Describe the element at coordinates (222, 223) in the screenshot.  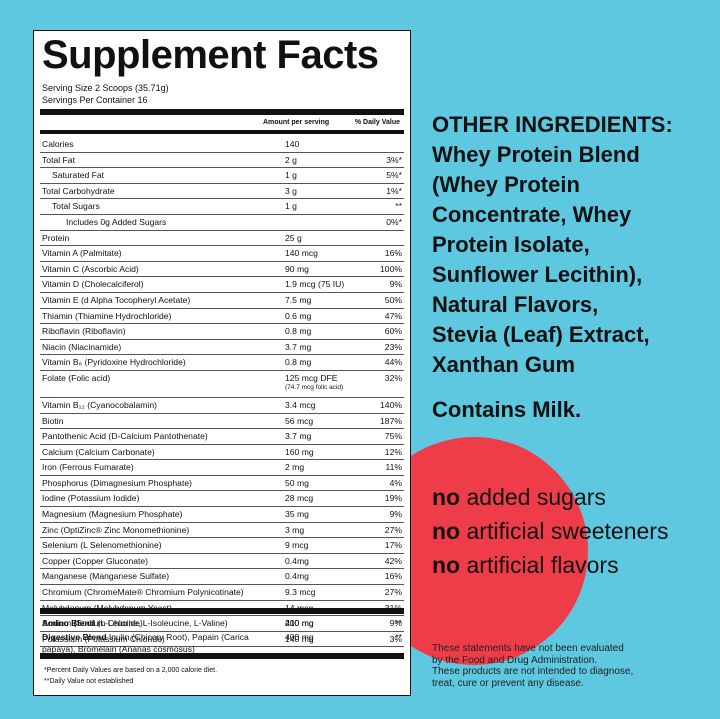
I see `table-row: Includes 0g Added Sugars 0%*` at that location.